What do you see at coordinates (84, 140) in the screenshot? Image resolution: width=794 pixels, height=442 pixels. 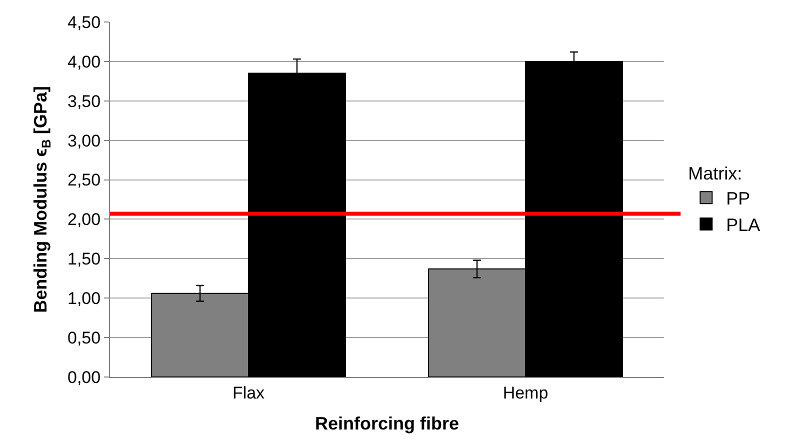 I see `y-tick-label: 3,00` at bounding box center [84, 140].